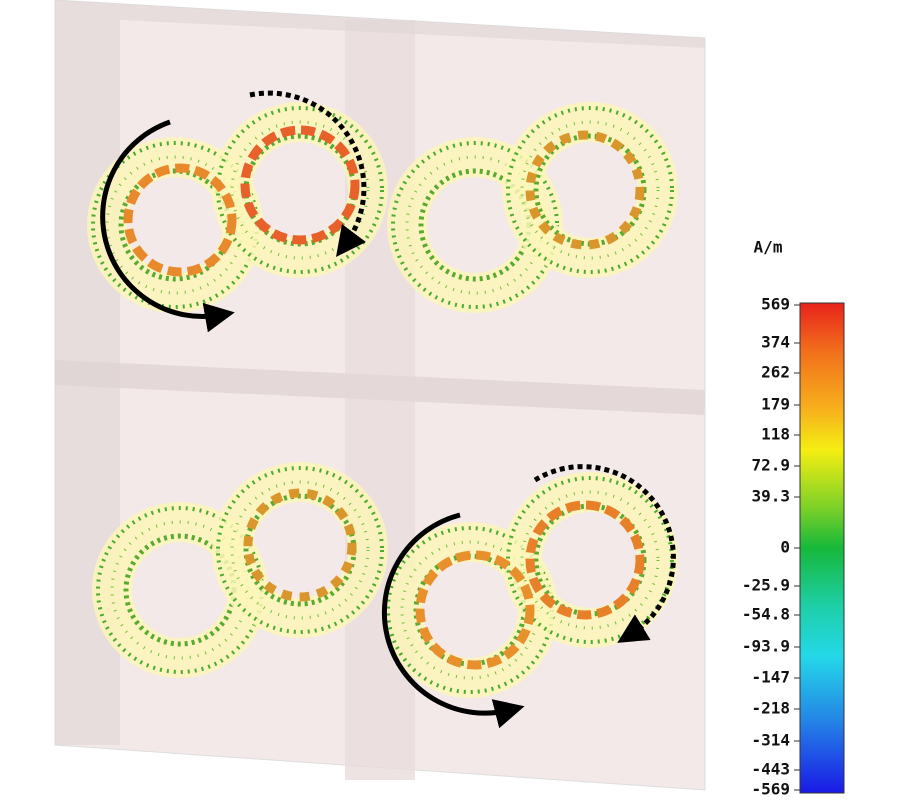 Image resolution: width=900 pixels, height=804 pixels. Describe the element at coordinates (770, 708) in the screenshot. I see `colorbar-tick-label: -218` at that location.